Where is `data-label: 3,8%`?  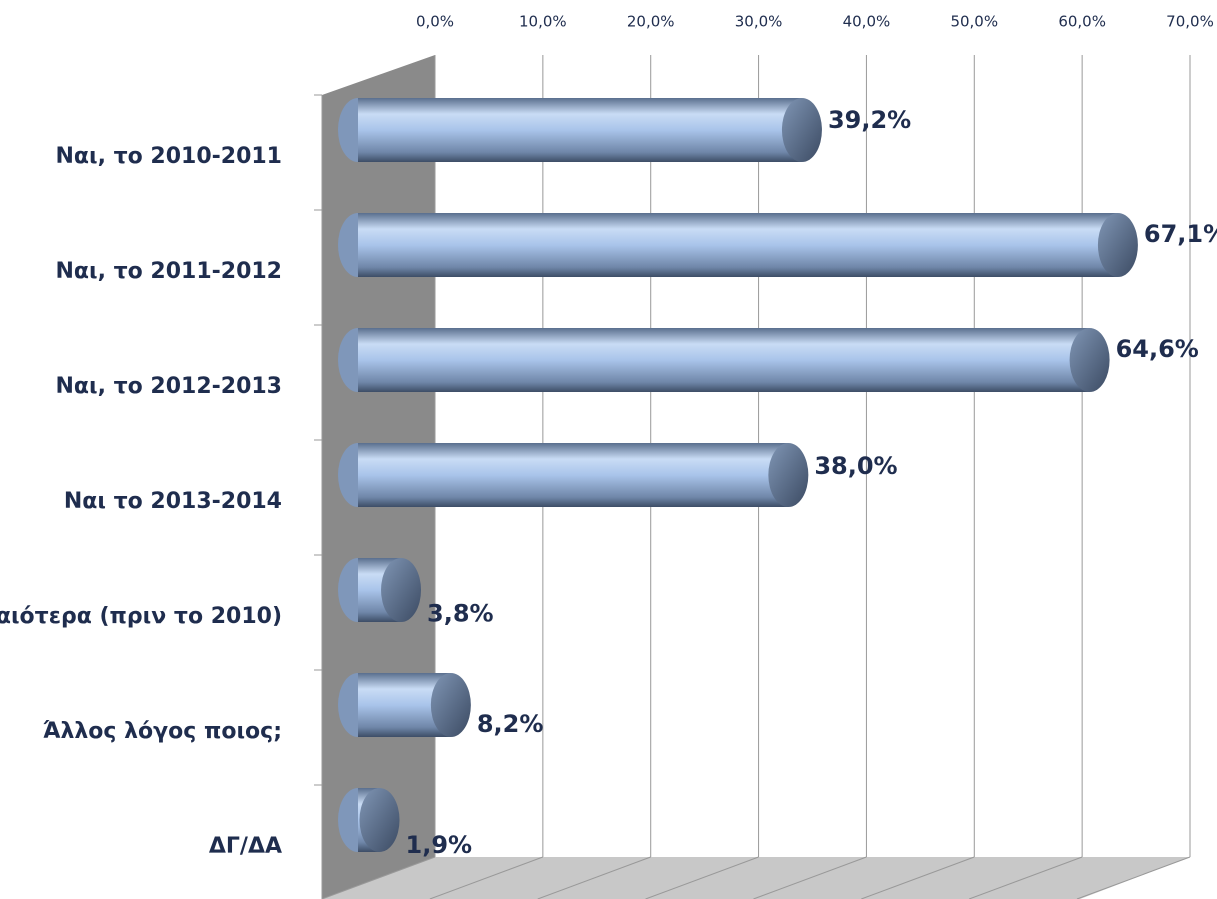 data-label: 3,8% is located at coordinates (460, 613).